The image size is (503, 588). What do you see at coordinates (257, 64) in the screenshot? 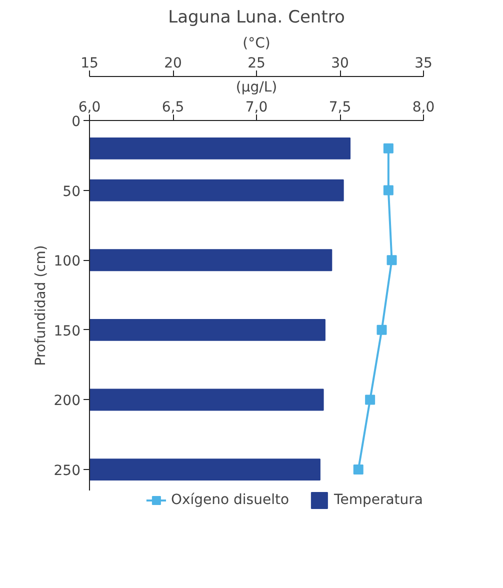
I see `x-tick-label: 25` at bounding box center [257, 64].